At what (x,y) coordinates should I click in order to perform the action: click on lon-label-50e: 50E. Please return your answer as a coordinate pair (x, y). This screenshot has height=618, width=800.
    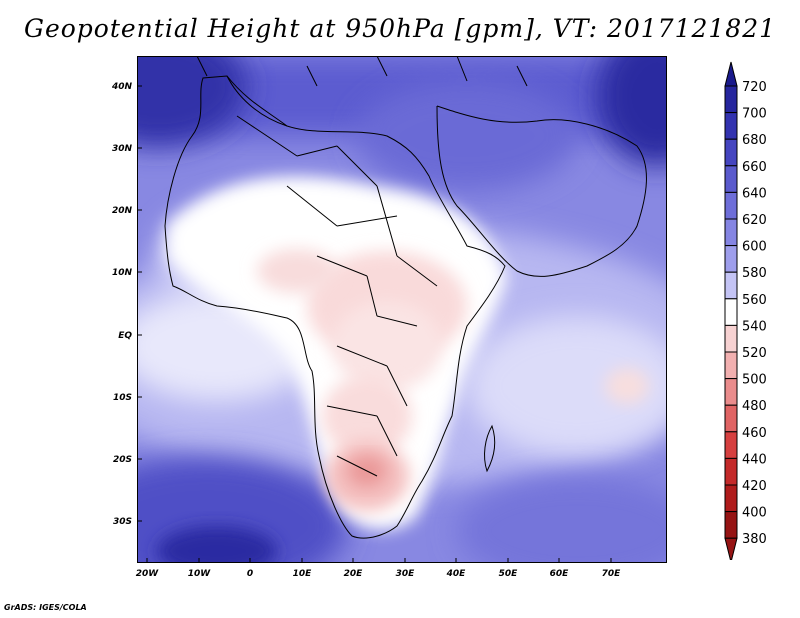
    Looking at the image, I should click on (509, 574).